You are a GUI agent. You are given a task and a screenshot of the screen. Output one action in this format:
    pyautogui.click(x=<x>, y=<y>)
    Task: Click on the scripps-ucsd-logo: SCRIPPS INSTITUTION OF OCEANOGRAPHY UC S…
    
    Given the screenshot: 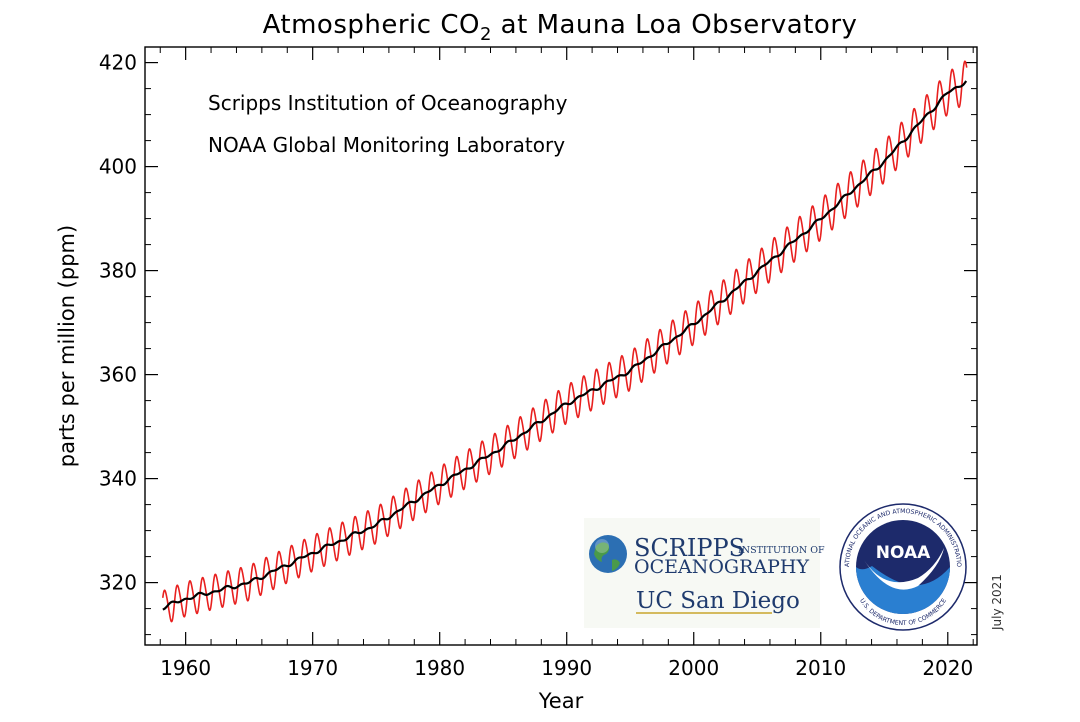 What is the action you would take?
    pyautogui.click(x=704, y=573)
    